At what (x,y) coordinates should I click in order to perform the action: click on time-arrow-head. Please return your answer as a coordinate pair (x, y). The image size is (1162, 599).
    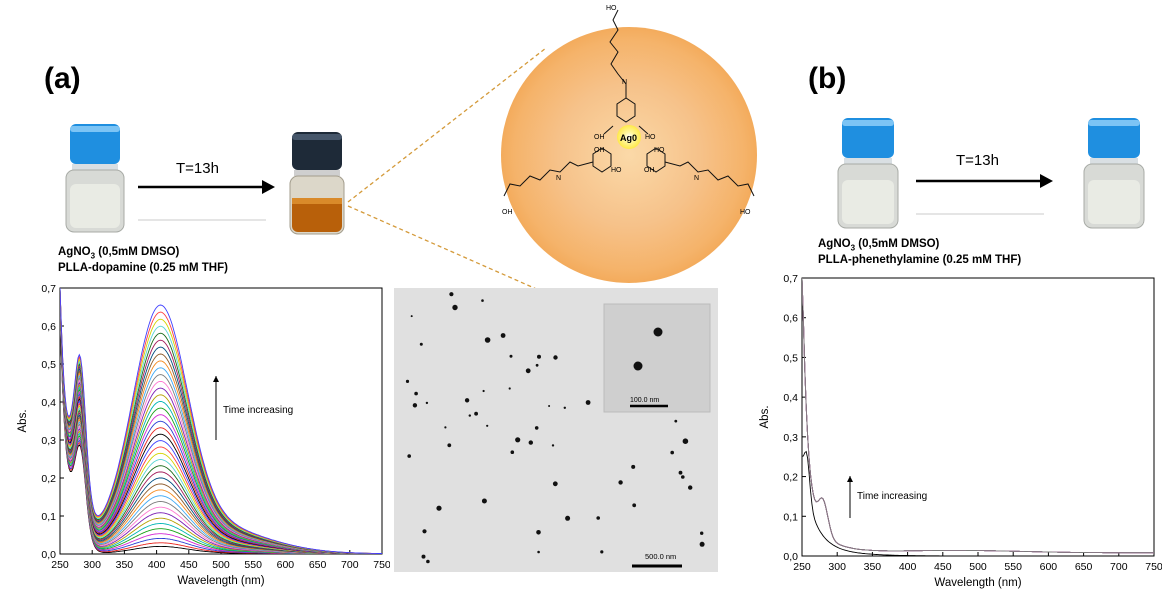
    Looking at the image, I should click on (216, 379).